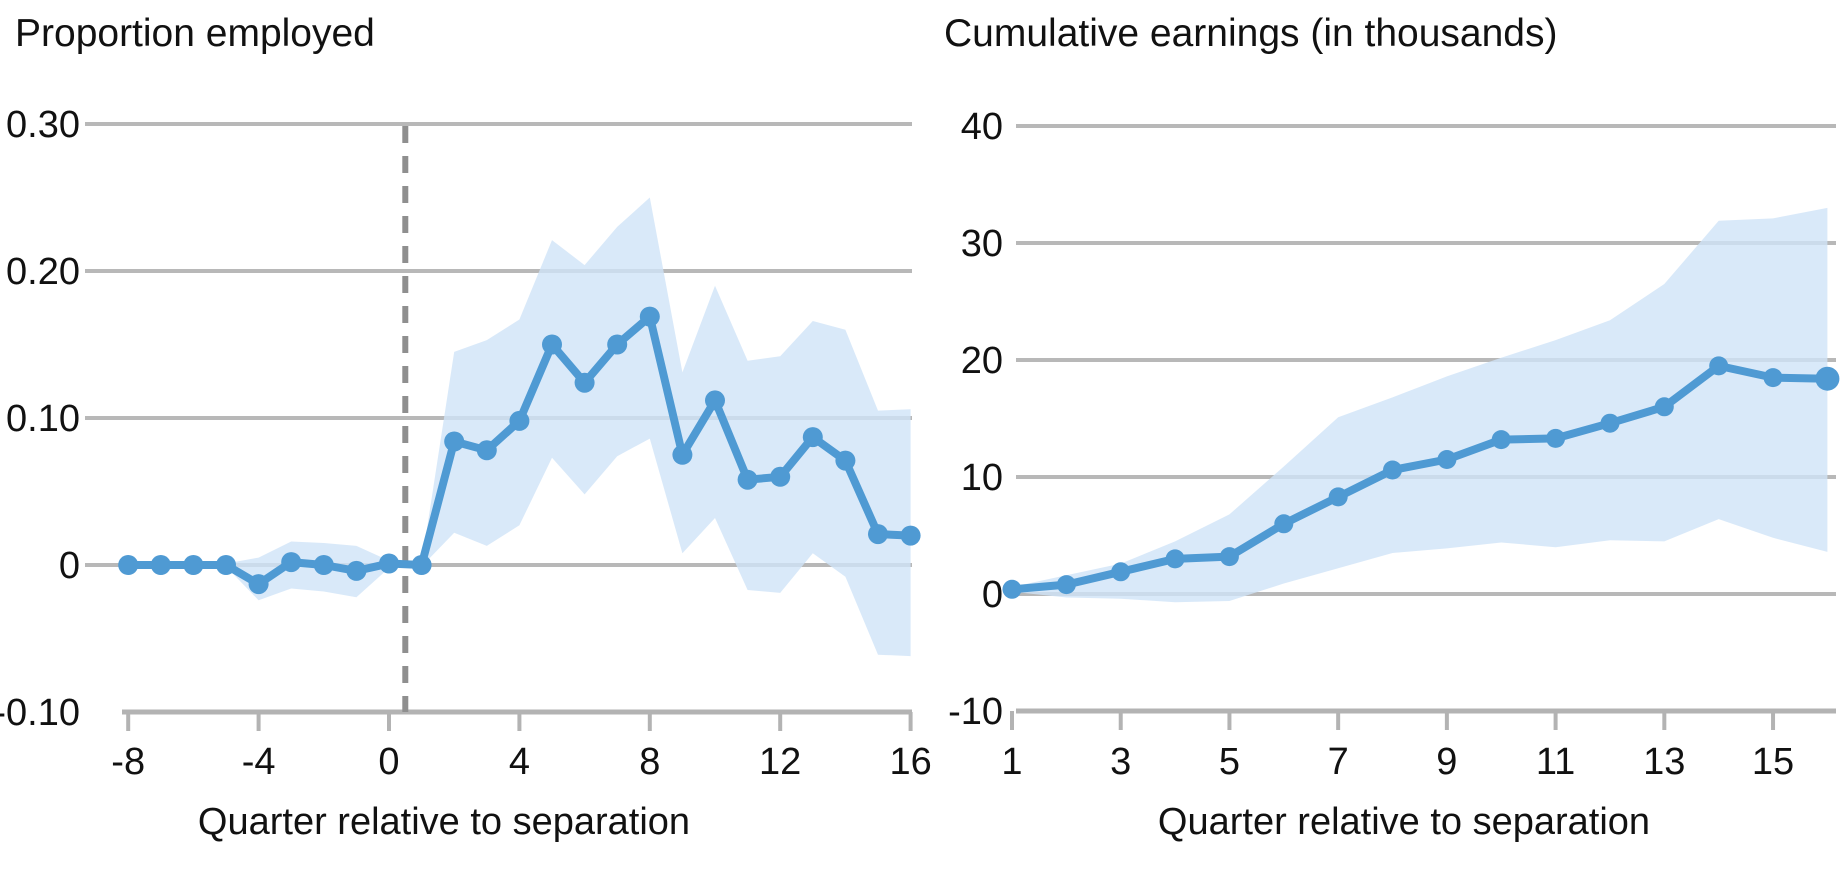 The width and height of the screenshot is (1840, 886). Describe the element at coordinates (1446, 762) in the screenshot. I see `x-tick-label: 9` at that location.